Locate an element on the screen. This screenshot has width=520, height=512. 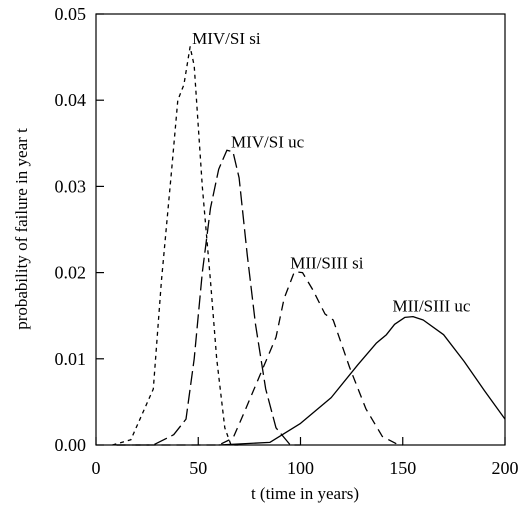
x-tick-label: 50 is located at coordinates (198, 468).